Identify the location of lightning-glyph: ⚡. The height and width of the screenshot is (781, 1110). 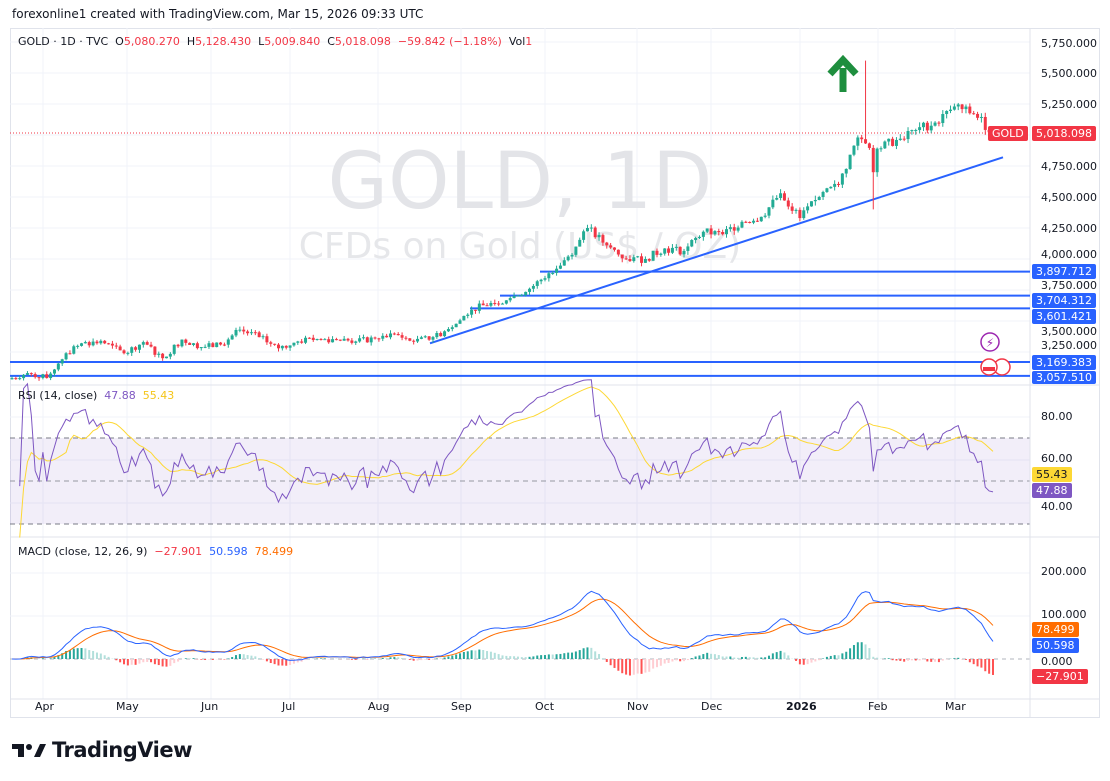
(990, 343).